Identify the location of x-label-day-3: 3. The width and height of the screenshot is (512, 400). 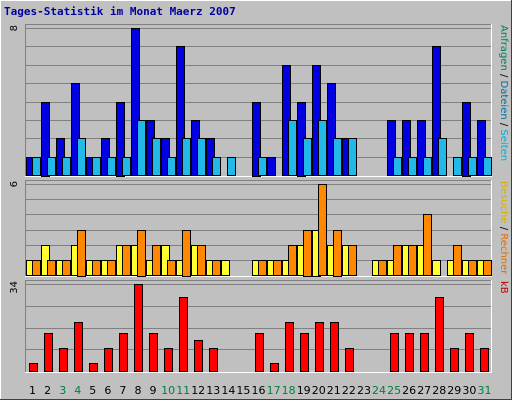
(62, 390).